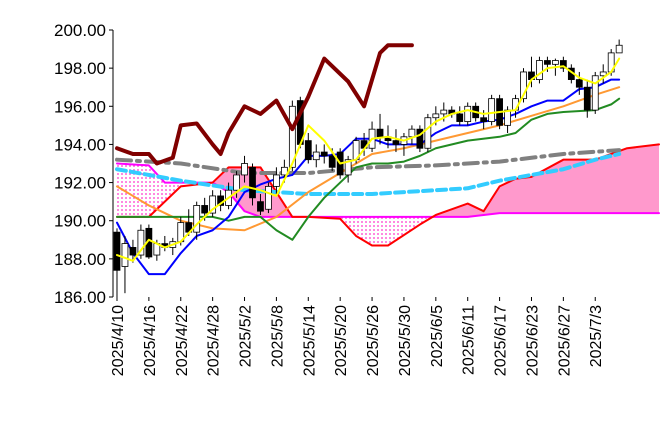  I want to click on x-tick-label: 2025/5/20, so click(341, 340).